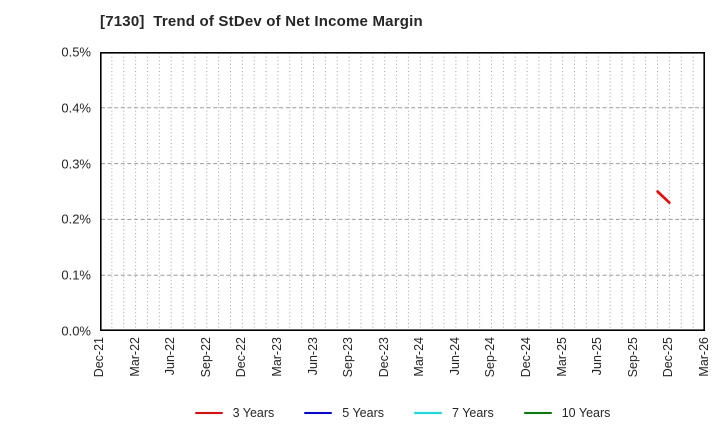  Describe the element at coordinates (526, 357) in the screenshot. I see `x-tick-label: Dec-24` at that location.